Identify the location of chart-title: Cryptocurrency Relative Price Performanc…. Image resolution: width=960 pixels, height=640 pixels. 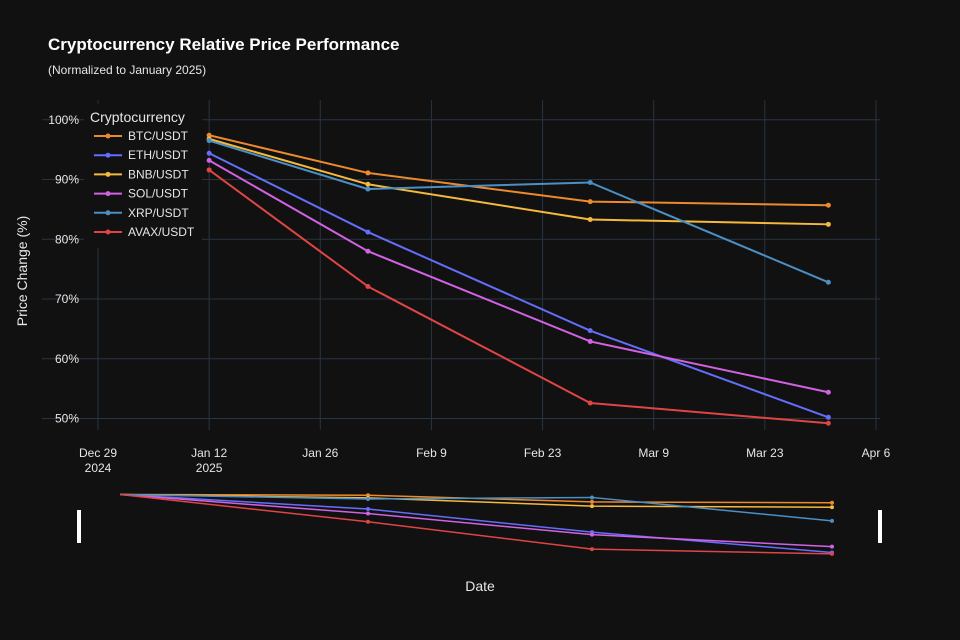
(224, 44).